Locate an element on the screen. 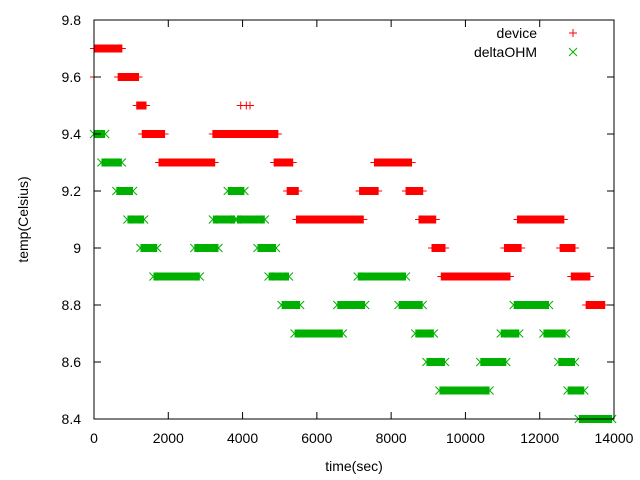  y-tick-label: 9.8 is located at coordinates (72, 20).